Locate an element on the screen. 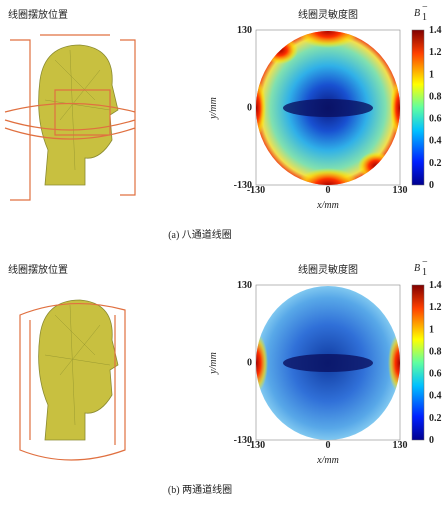  caption: (a) 八通道线圈 is located at coordinates (200, 234).